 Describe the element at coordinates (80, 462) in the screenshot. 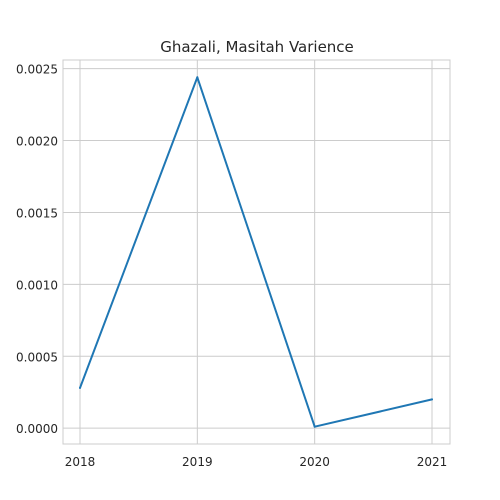

I see `x-tick-label: 2018` at that location.